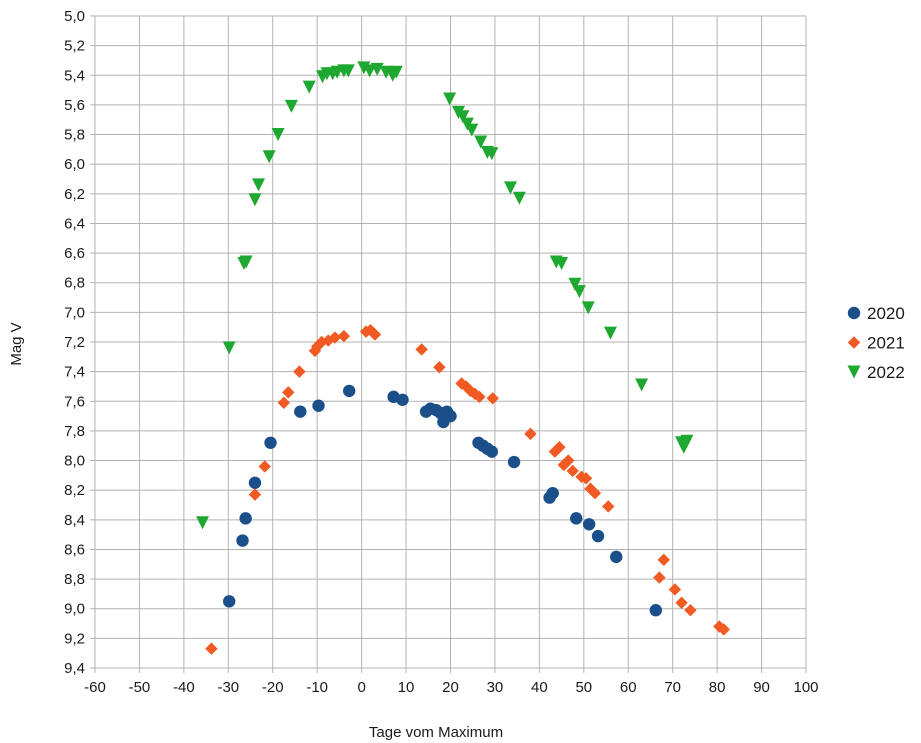  I want to click on y-tick-label: 6,4, so click(74, 223).